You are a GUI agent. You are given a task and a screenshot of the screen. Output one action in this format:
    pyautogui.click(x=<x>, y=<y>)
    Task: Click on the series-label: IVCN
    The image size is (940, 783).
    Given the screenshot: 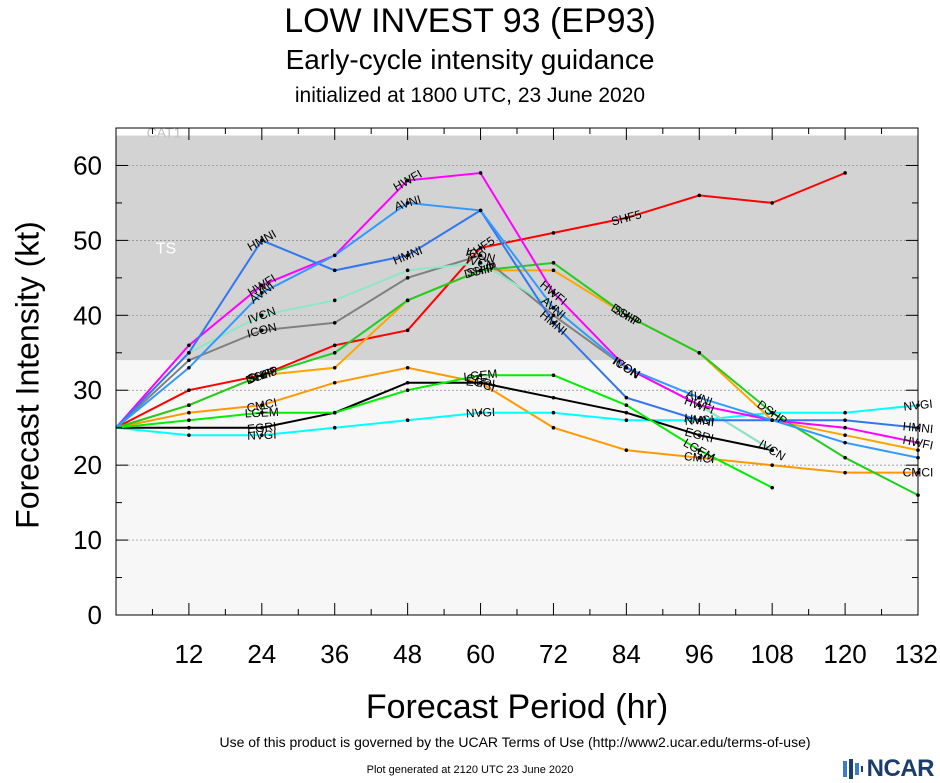 What is the action you would take?
    pyautogui.click(x=480, y=263)
    